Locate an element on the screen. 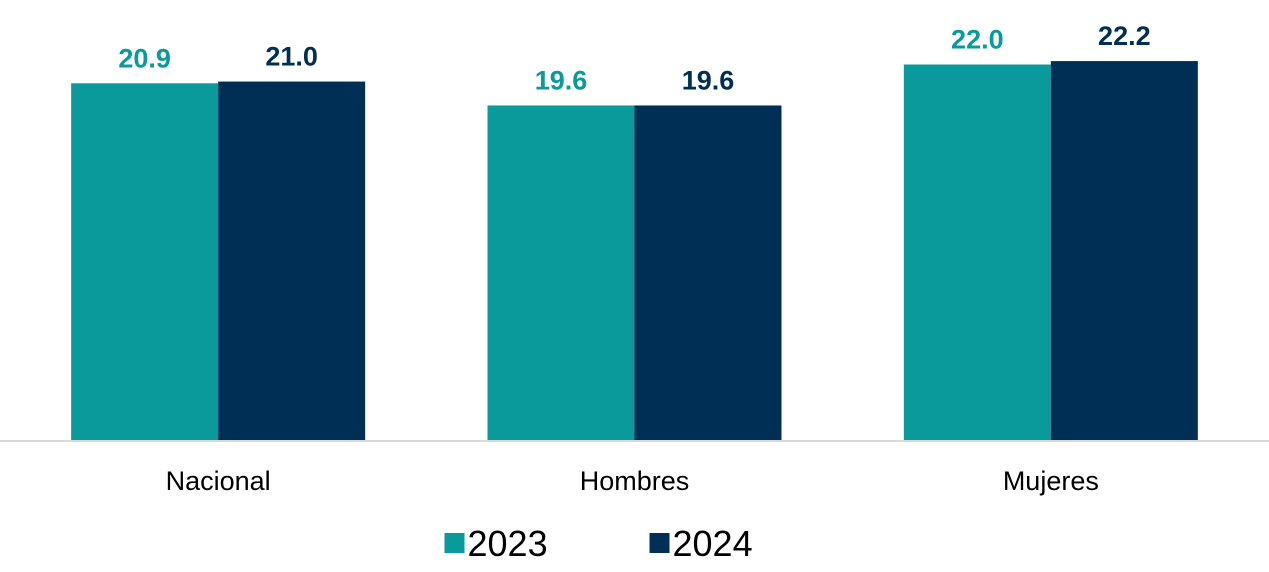  legend-label-2024: 2024 is located at coordinates (713, 543).